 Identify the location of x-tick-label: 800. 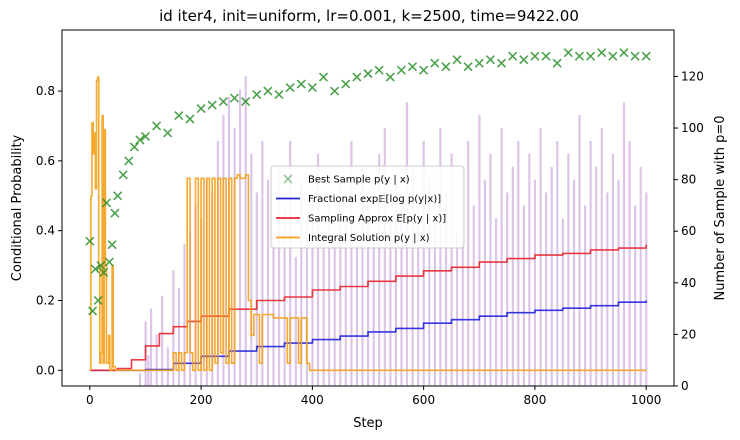
(534, 400).